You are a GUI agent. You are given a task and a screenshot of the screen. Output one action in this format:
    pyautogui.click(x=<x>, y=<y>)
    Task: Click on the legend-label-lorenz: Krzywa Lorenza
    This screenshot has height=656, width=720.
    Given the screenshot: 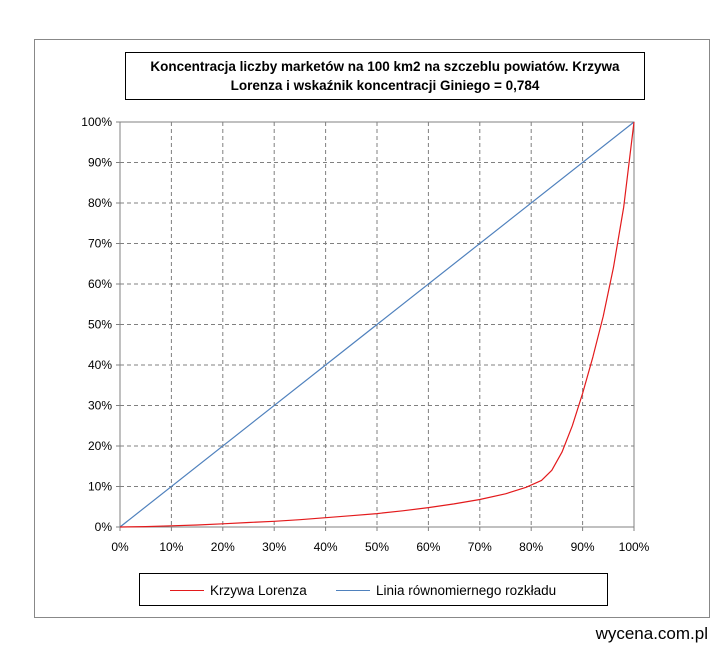 What is the action you would take?
    pyautogui.click(x=258, y=590)
    